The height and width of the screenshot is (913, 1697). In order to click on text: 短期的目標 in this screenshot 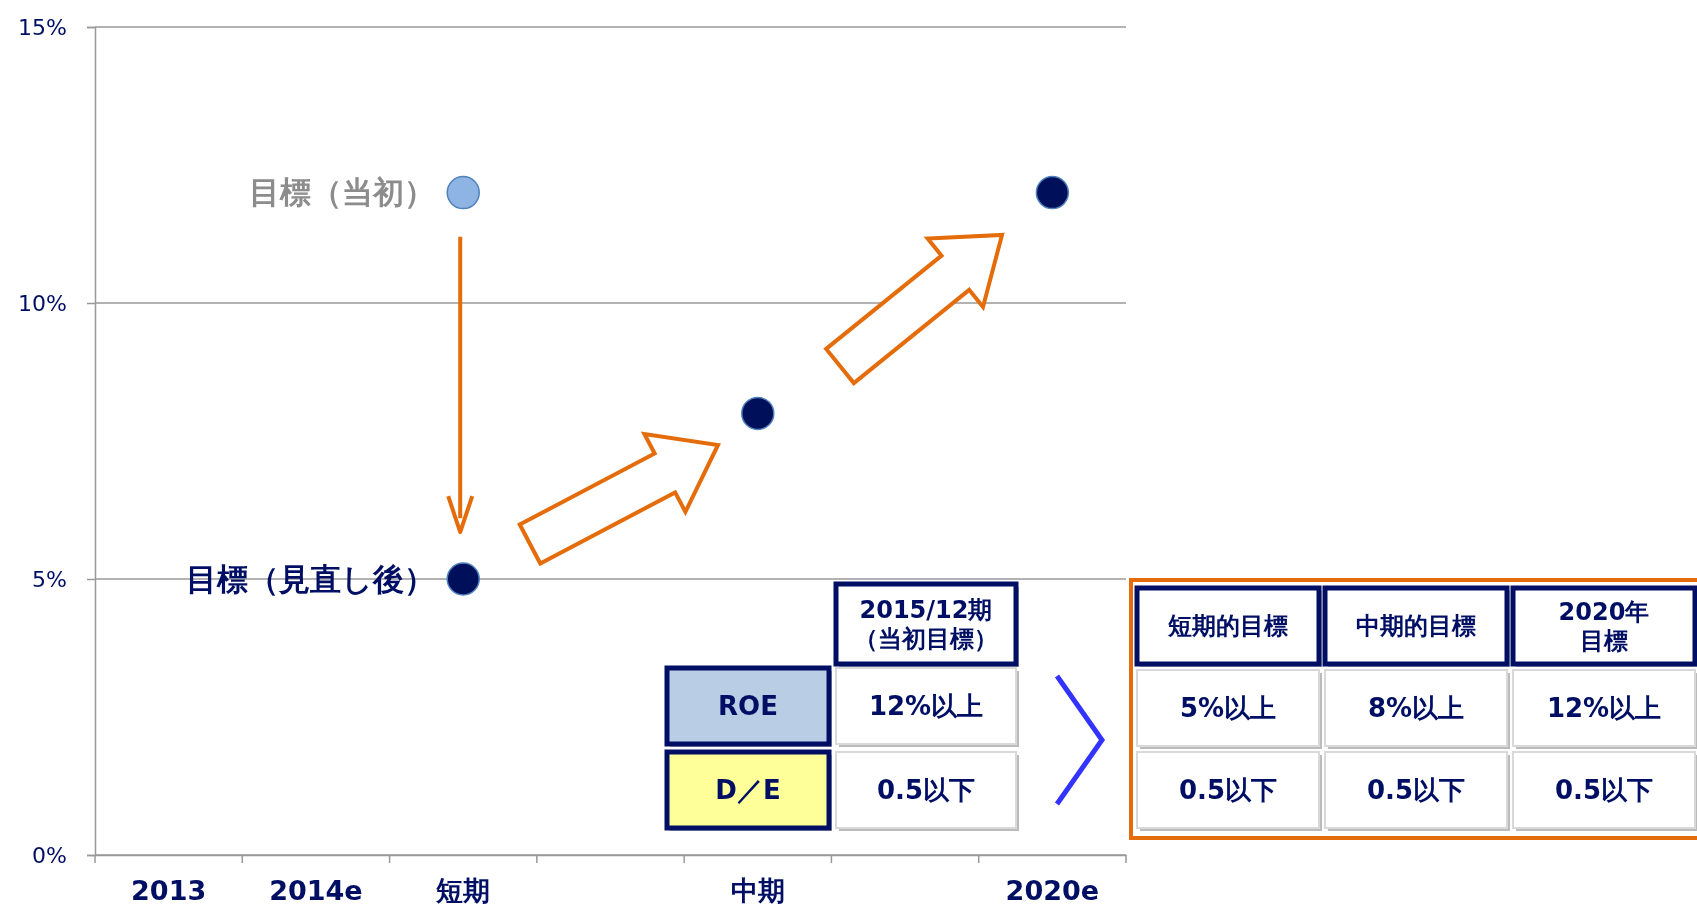, I will do `click(1228, 626)`.